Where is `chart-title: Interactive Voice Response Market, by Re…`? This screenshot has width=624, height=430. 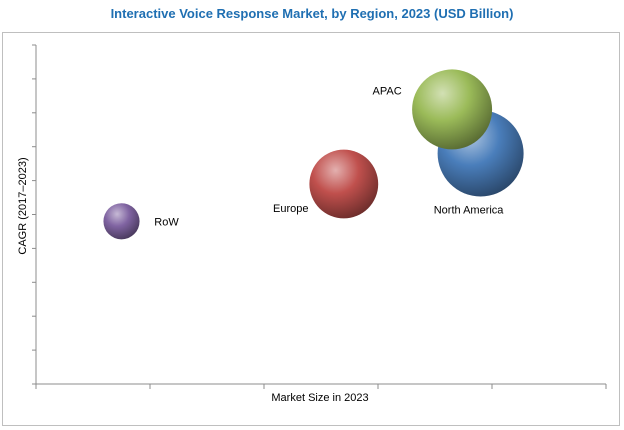
chart-title: Interactive Voice Response Market, by Re… is located at coordinates (312, 13).